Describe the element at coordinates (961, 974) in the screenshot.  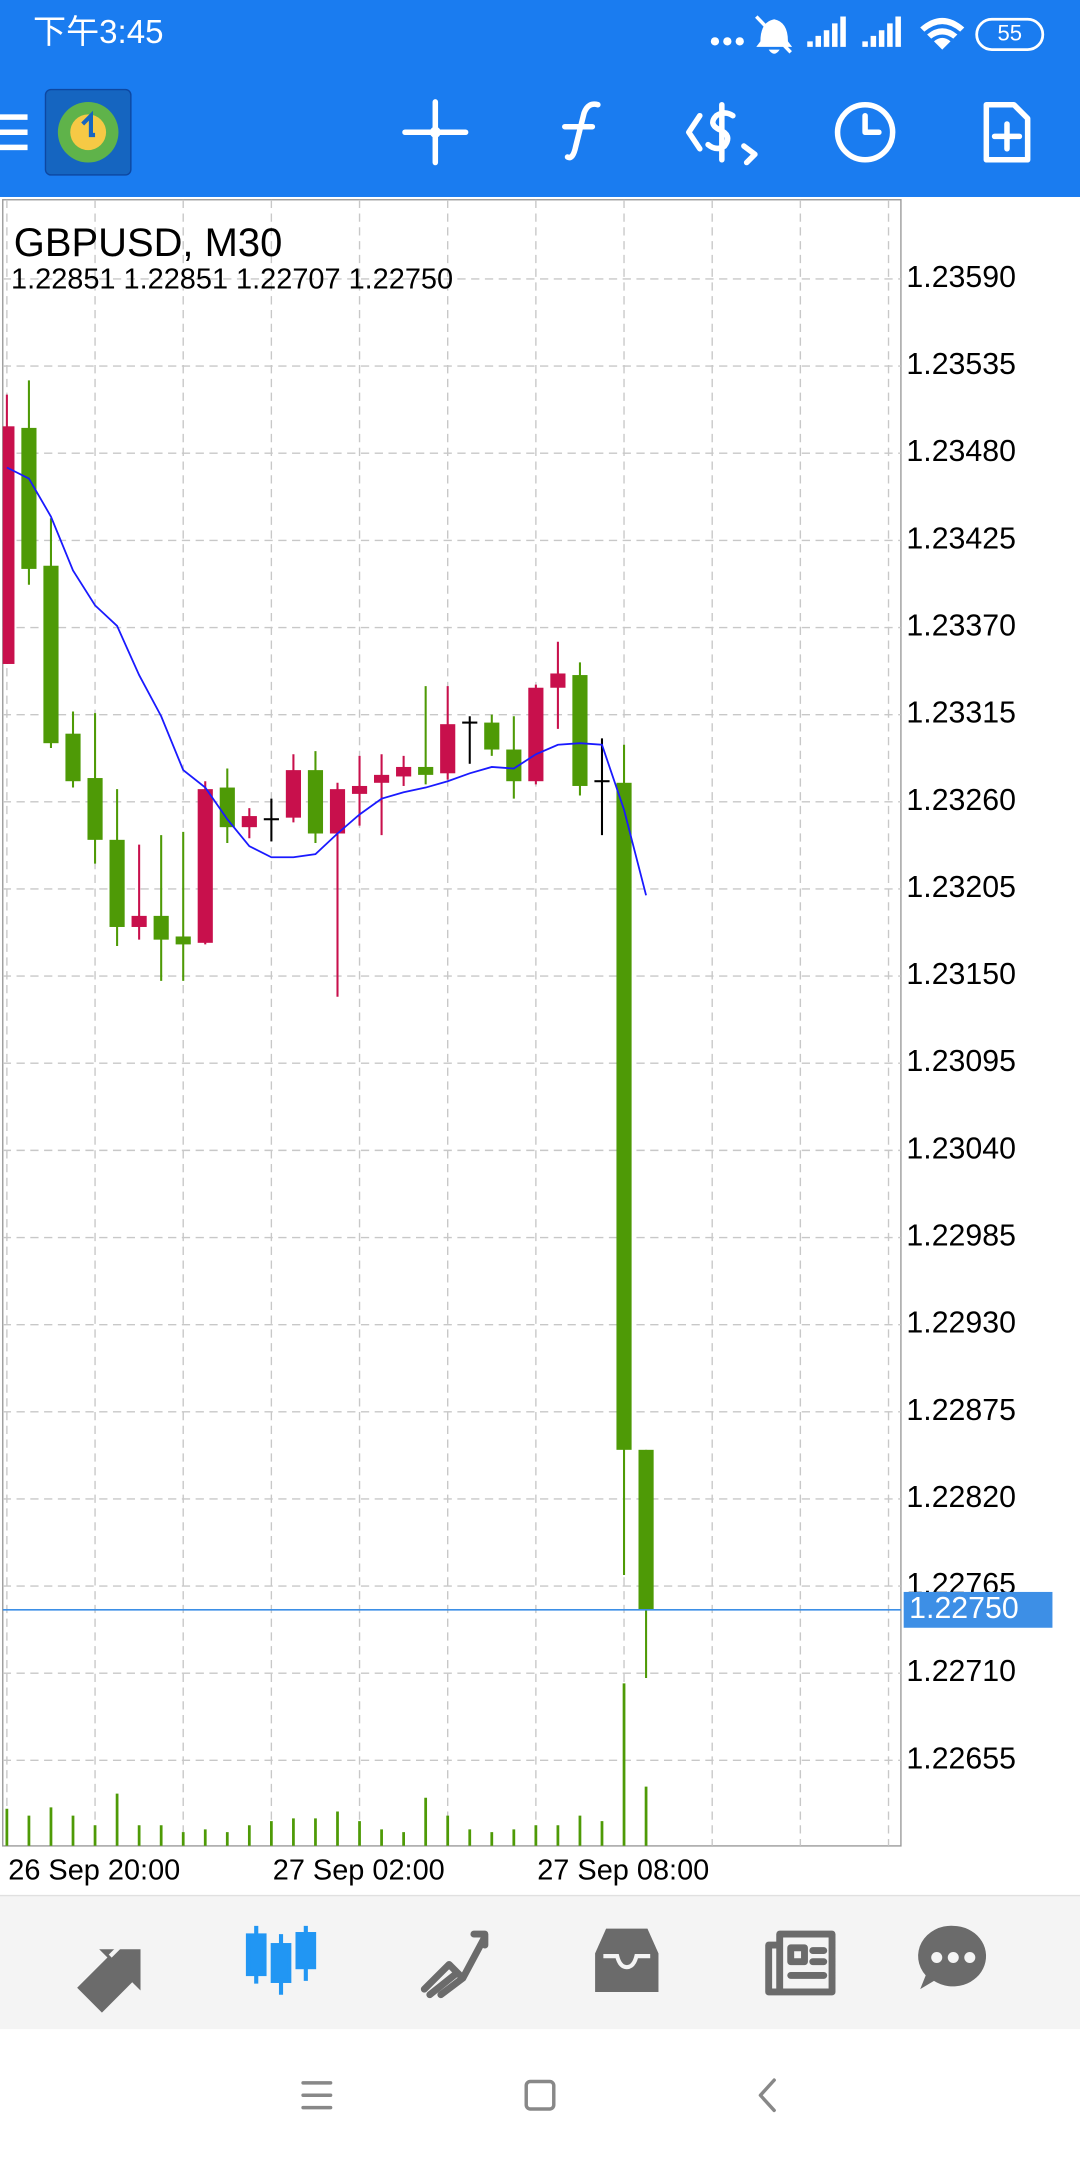
I see `y-tick-label: 1.23150` at that location.